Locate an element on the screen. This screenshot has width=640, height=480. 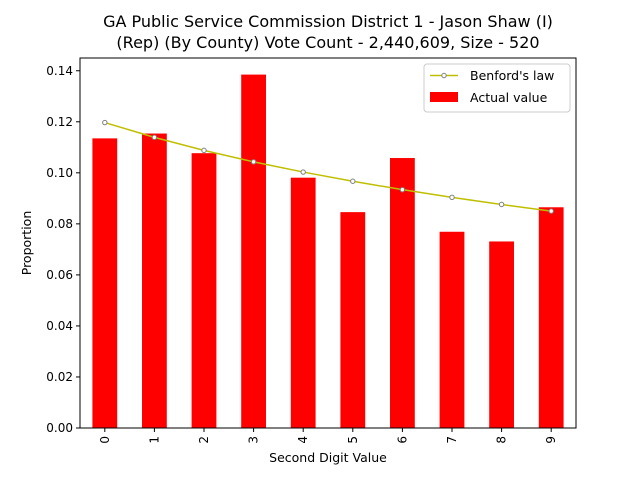
legend-actual-swatch is located at coordinates (444, 97).